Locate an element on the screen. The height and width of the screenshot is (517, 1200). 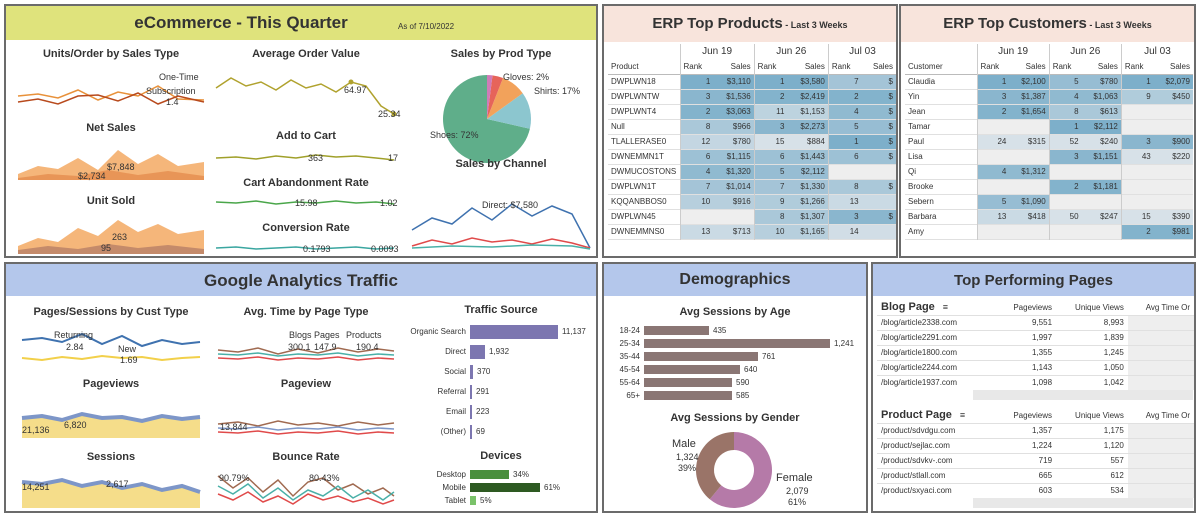
row-name: Qi is located at coordinates (912, 171).